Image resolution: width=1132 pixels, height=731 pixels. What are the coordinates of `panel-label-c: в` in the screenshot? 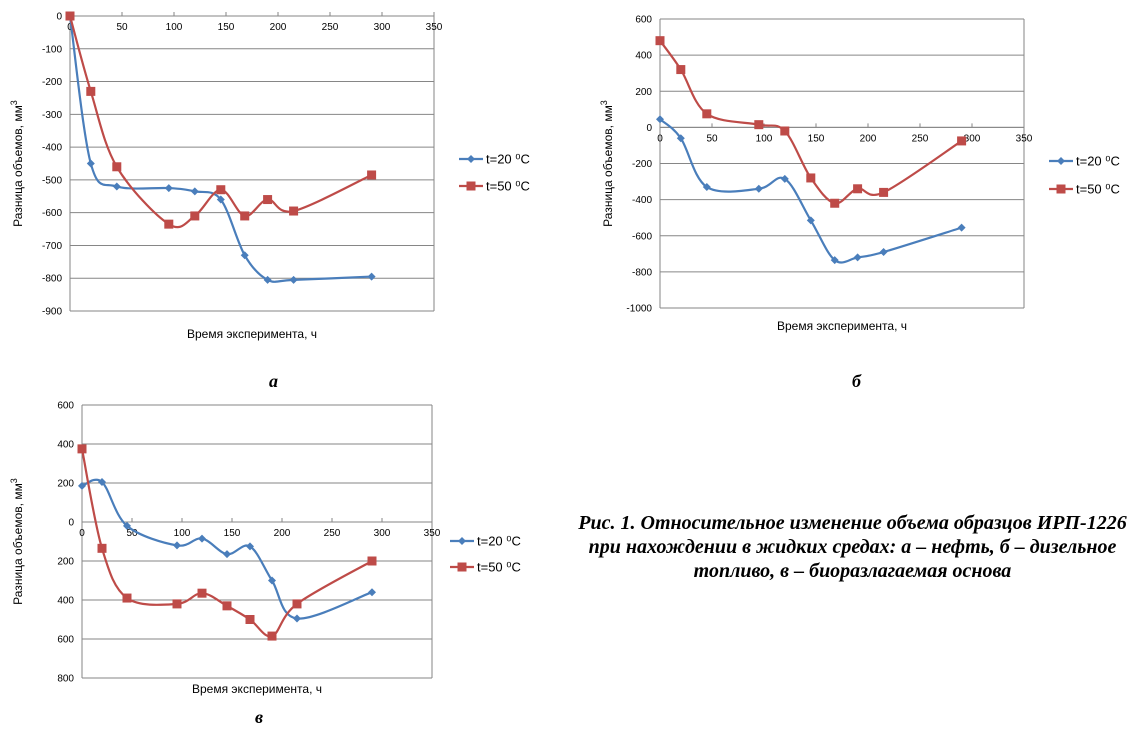 It's located at (259, 717).